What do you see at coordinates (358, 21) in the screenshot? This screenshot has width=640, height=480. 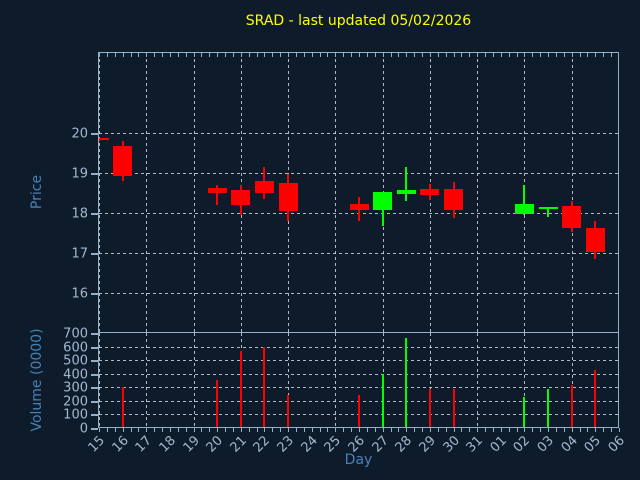 I see `chart-title: SRAD - last updated 05/02/2026` at bounding box center [358, 21].